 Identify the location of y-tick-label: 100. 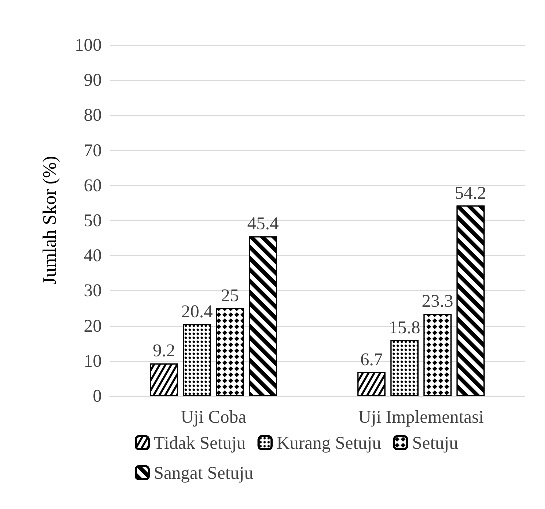
(88, 45).